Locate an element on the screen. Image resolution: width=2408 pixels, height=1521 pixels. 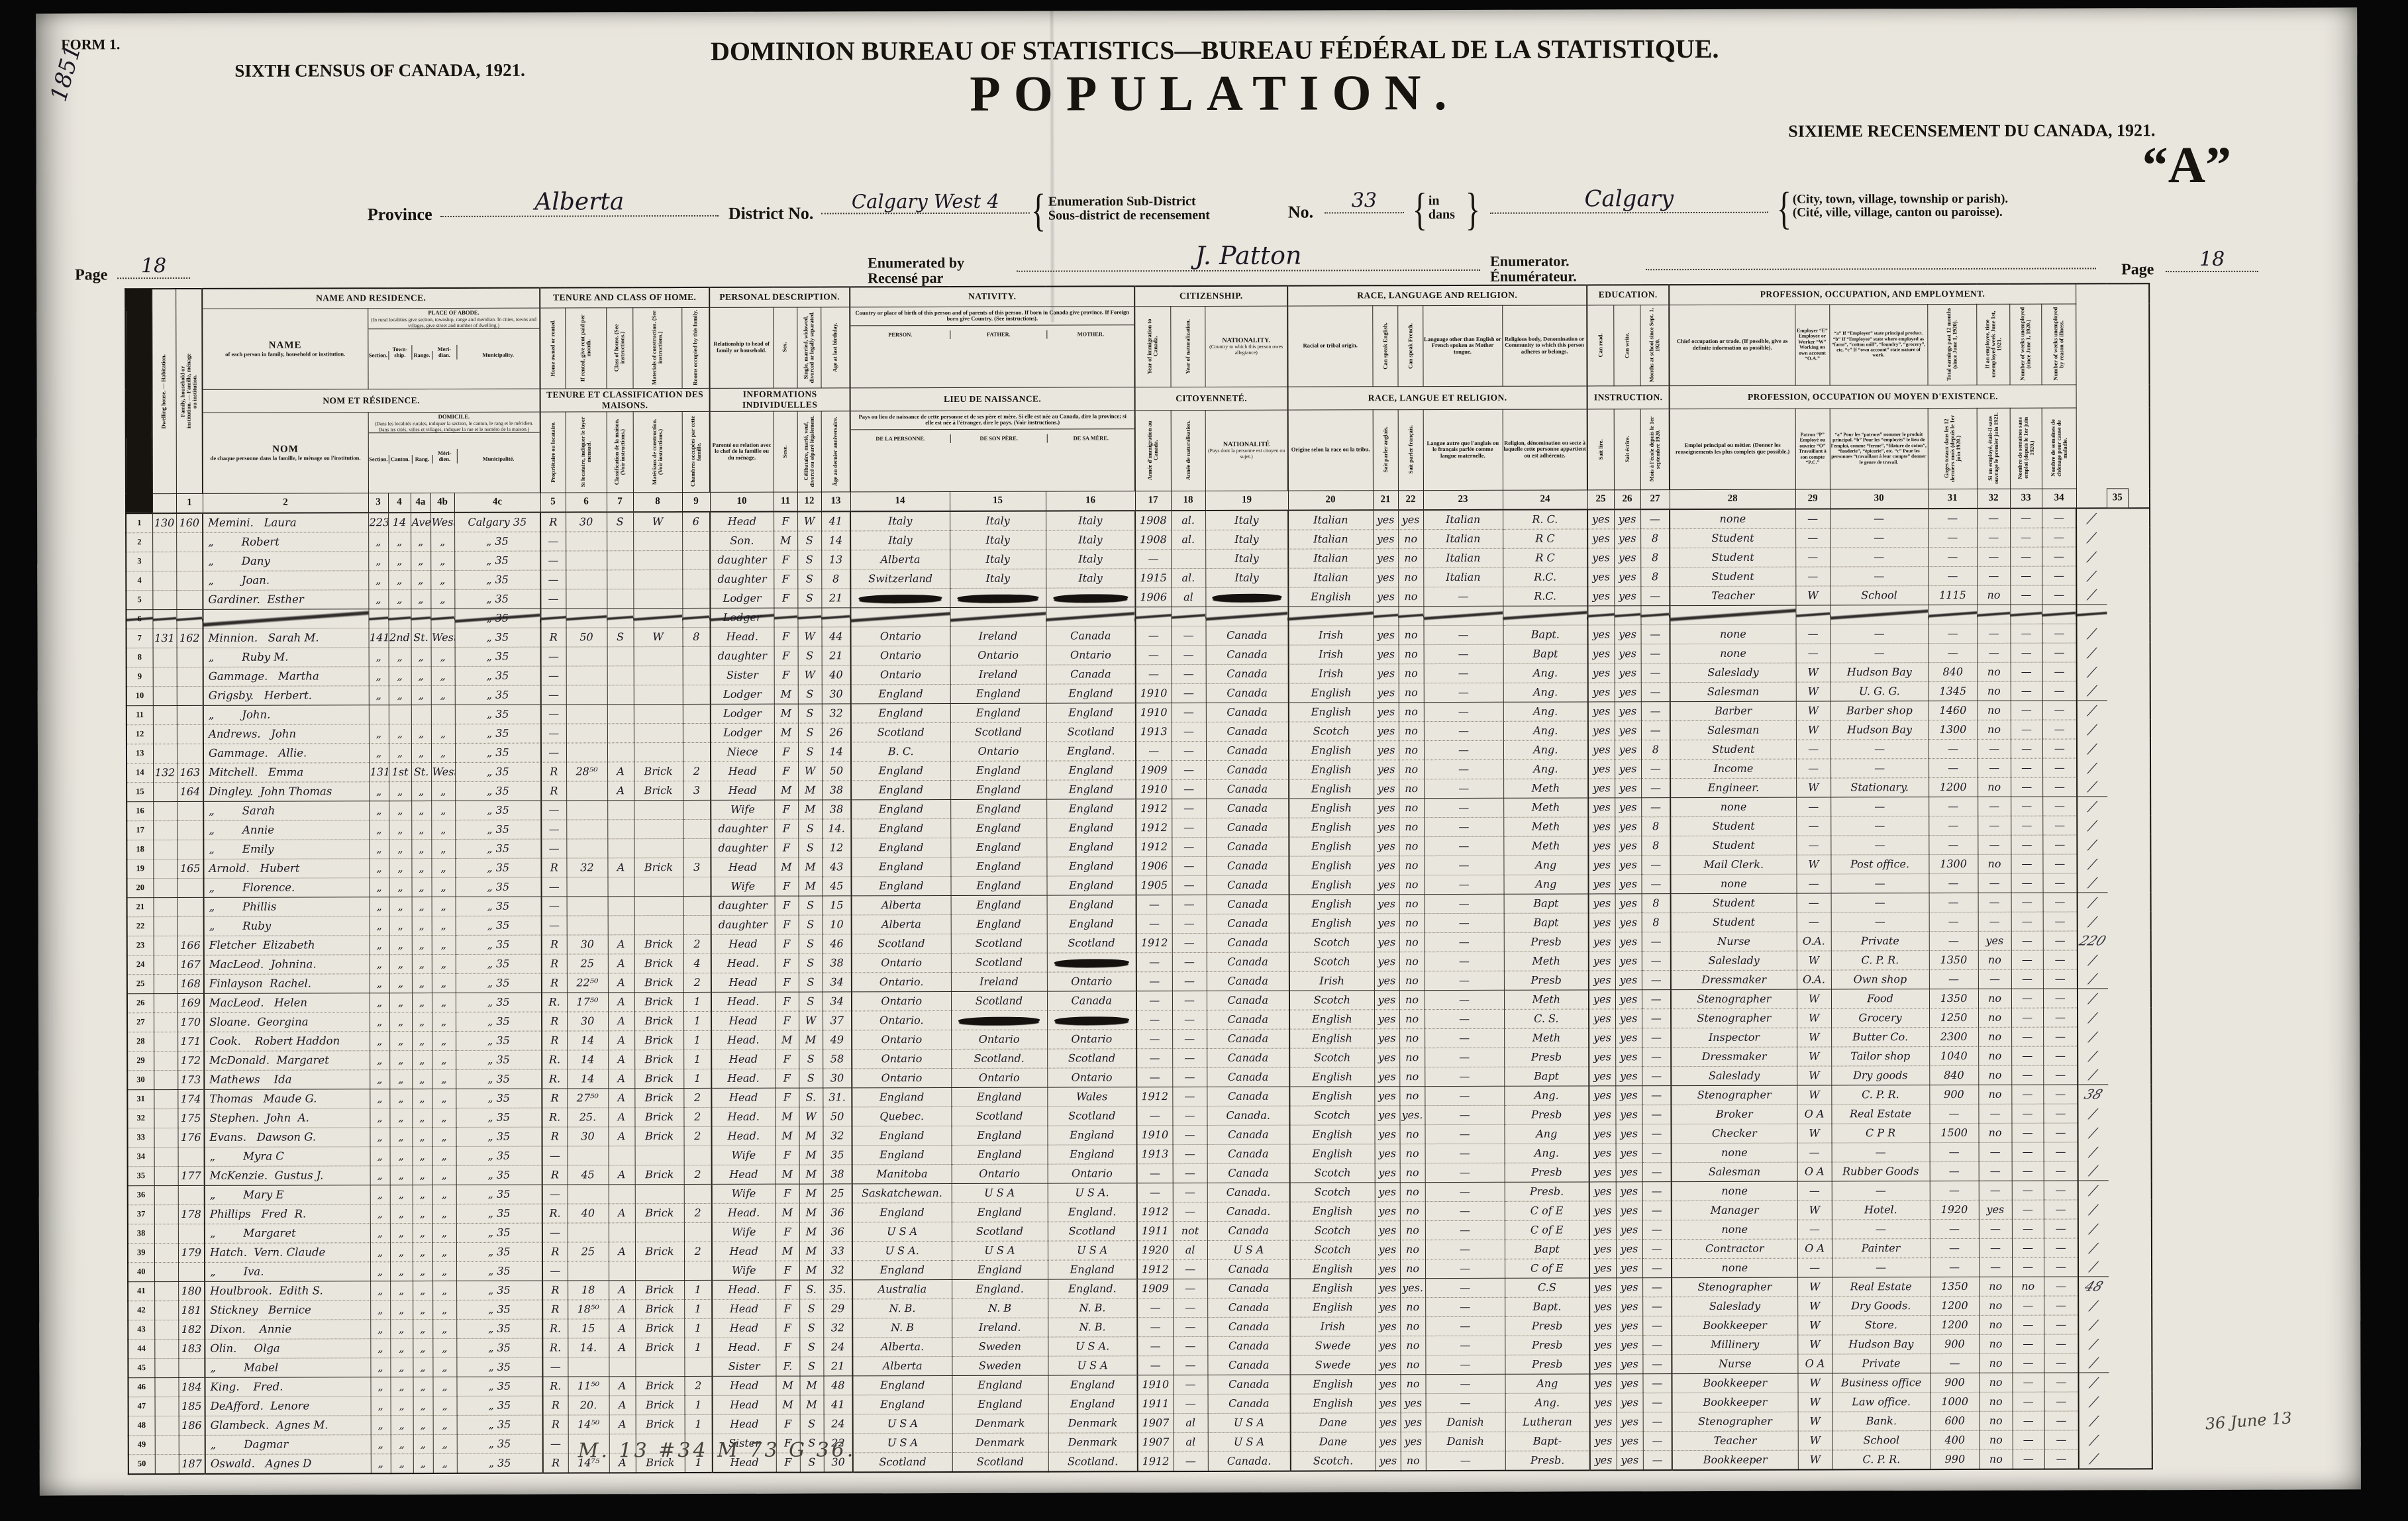
cell-municipality: „ 35 is located at coordinates (499, 1059).